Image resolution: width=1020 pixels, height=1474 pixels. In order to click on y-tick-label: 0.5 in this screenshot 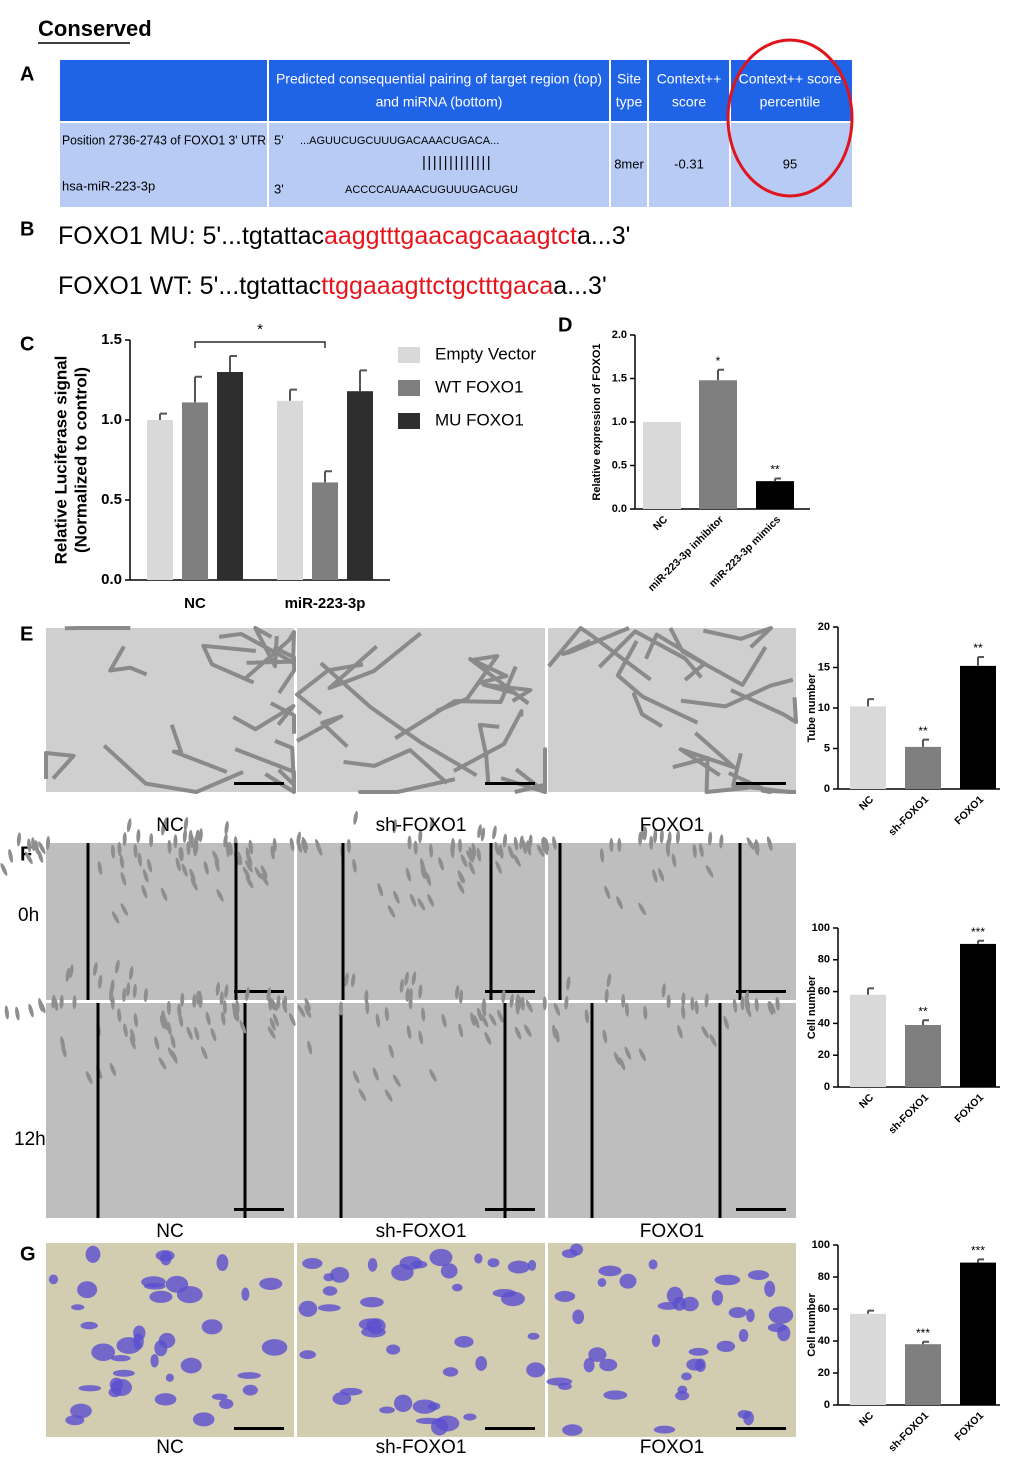, I will do `click(111, 499)`.